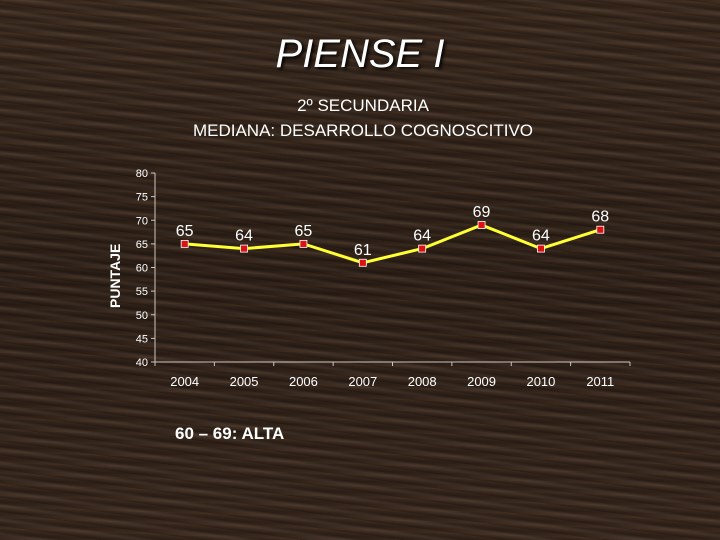 The height and width of the screenshot is (540, 720). Describe the element at coordinates (600, 217) in the screenshot. I see `data-label: 68` at that location.